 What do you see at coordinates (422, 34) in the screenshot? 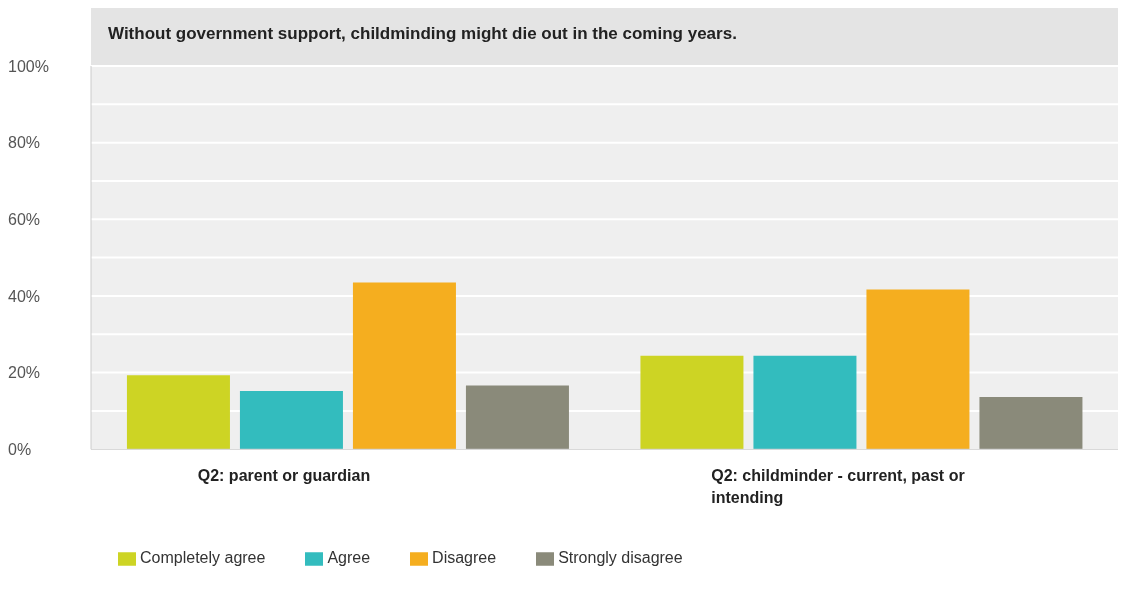
I see `chart-title: Without government support, childminding might die out in the coming years.` at bounding box center [422, 34].